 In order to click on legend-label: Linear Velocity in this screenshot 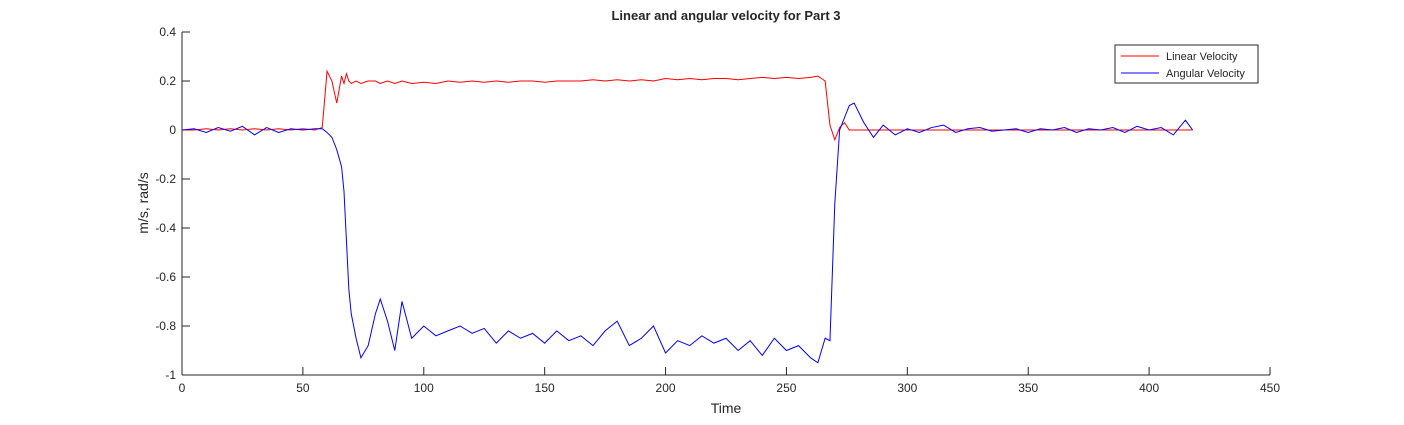, I will do `click(1202, 57)`.